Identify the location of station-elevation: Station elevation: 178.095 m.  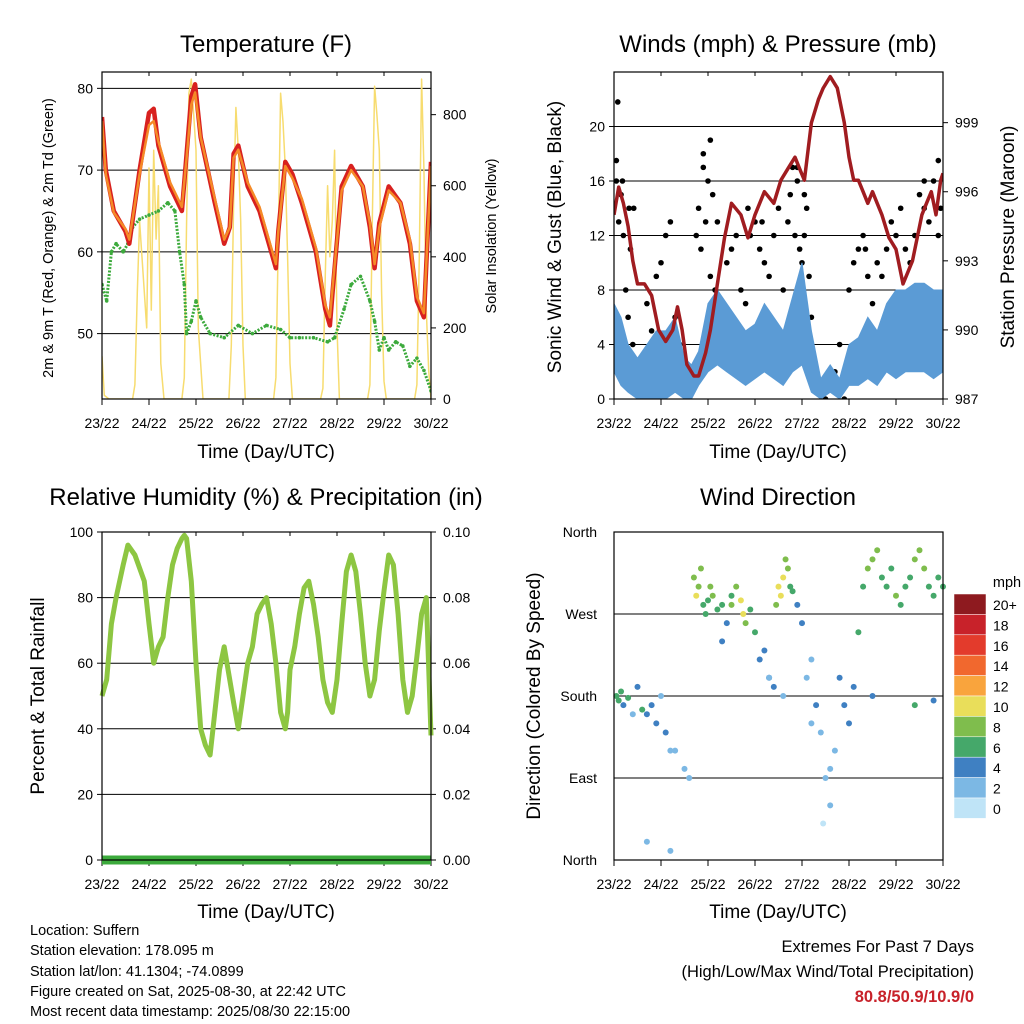
(122, 951).